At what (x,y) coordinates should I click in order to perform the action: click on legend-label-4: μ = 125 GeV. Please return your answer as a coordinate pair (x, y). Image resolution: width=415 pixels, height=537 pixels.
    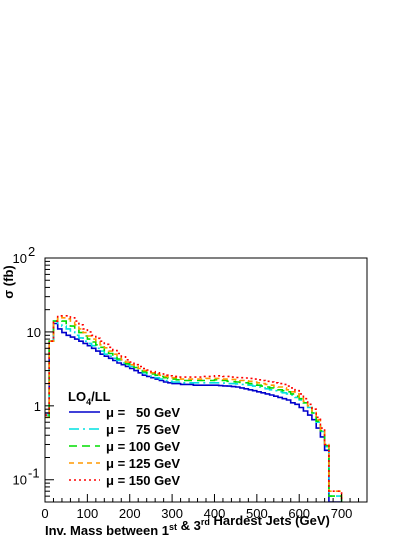
    Looking at the image, I should click on (143, 463).